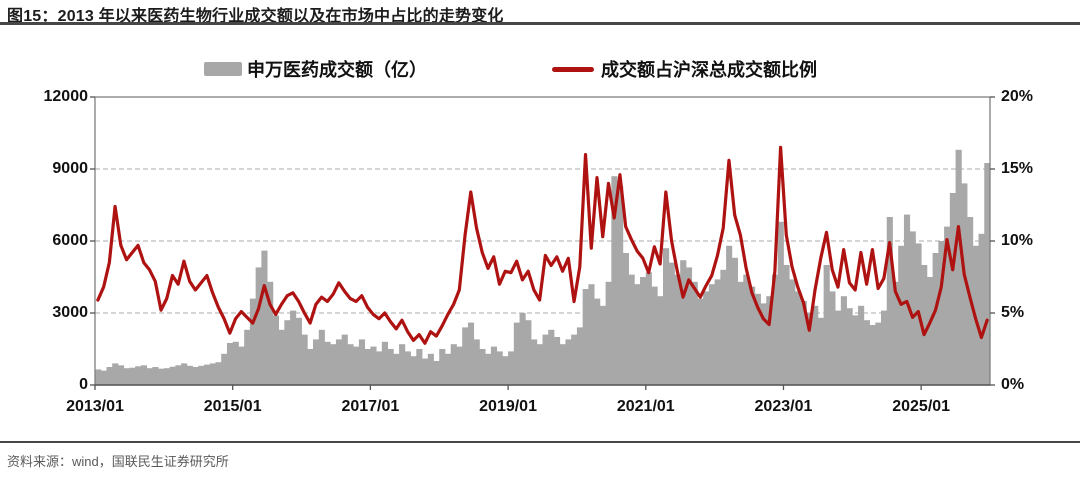 The width and height of the screenshot is (1080, 479). Describe the element at coordinates (223, 69) in the screenshot. I see `bar-swatch-icon` at that location.